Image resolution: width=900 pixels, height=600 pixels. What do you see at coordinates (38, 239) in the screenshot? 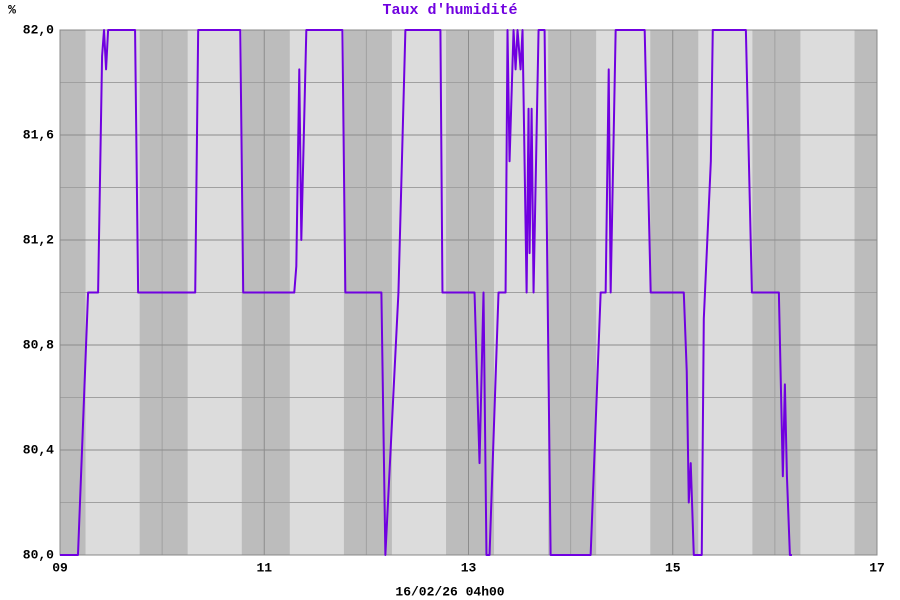
I see `y-tick-label: 81,2` at bounding box center [38, 239].